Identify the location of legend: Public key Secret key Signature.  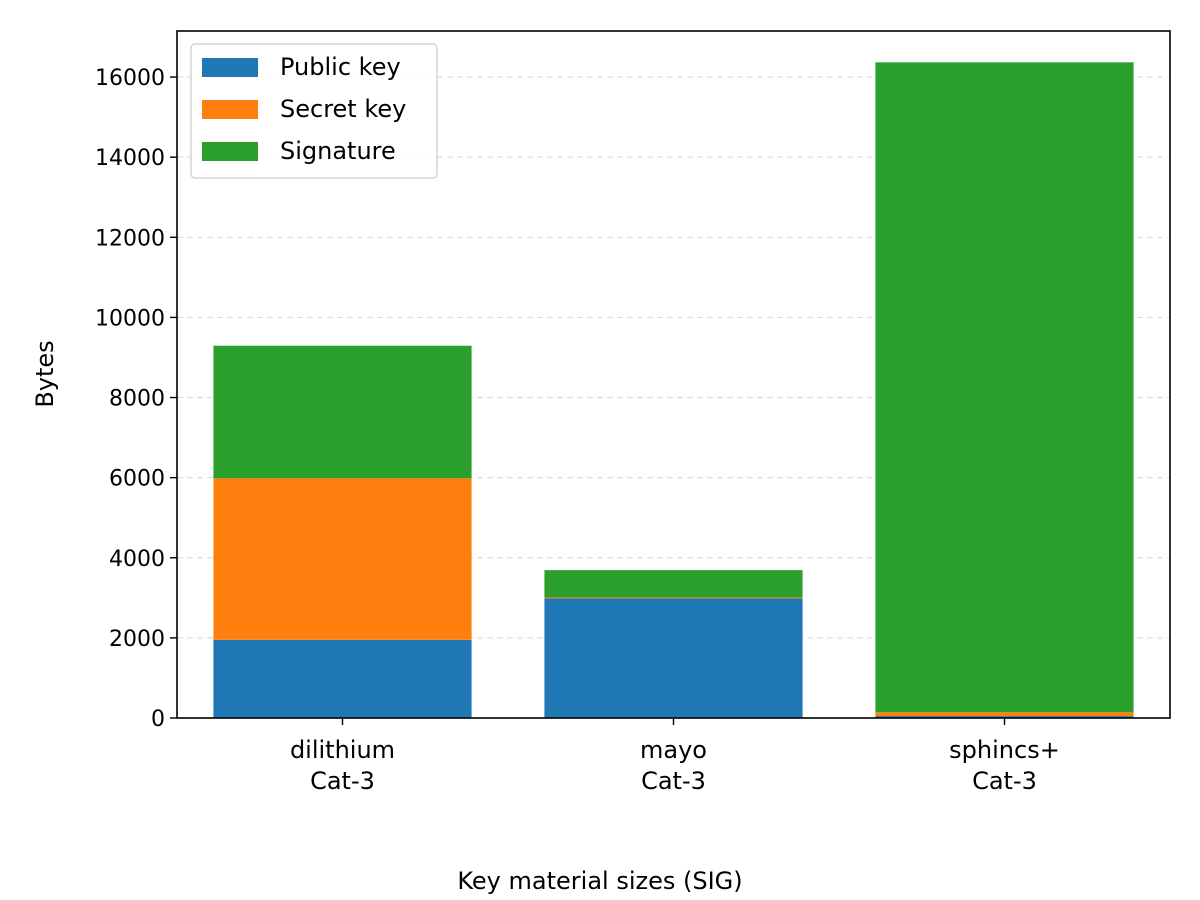
(314, 111).